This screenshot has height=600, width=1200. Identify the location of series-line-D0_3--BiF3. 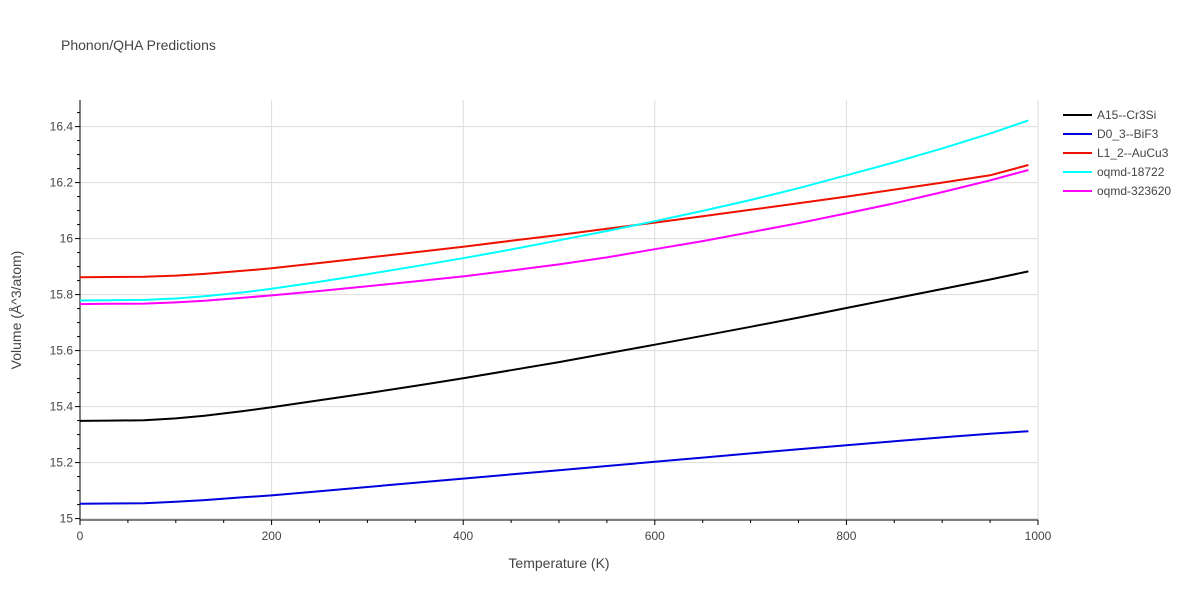
(554, 467).